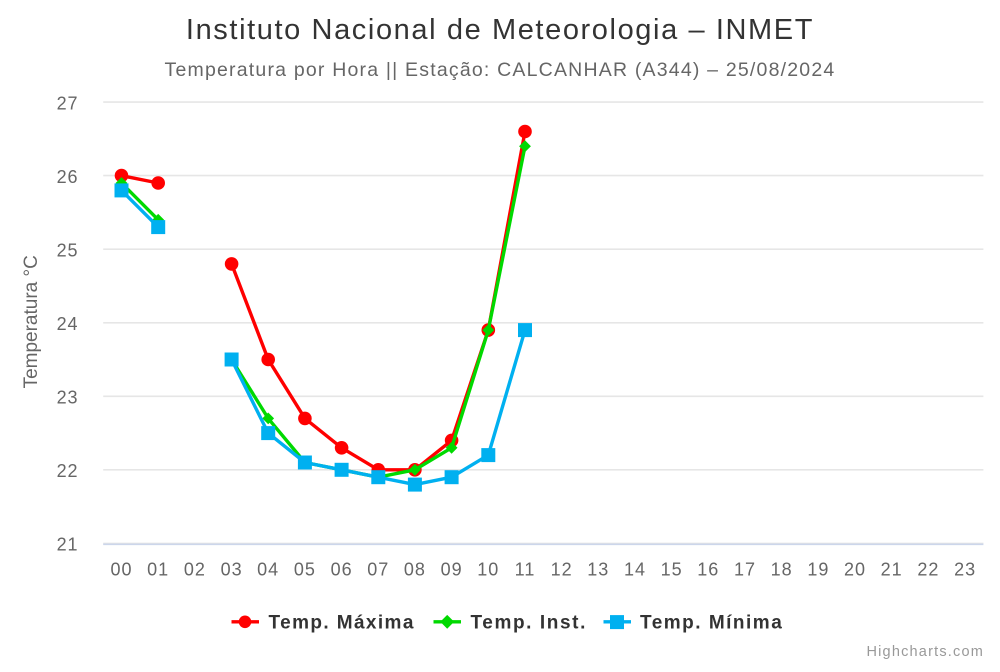  I want to click on svg-text: 10, so click(488, 570).